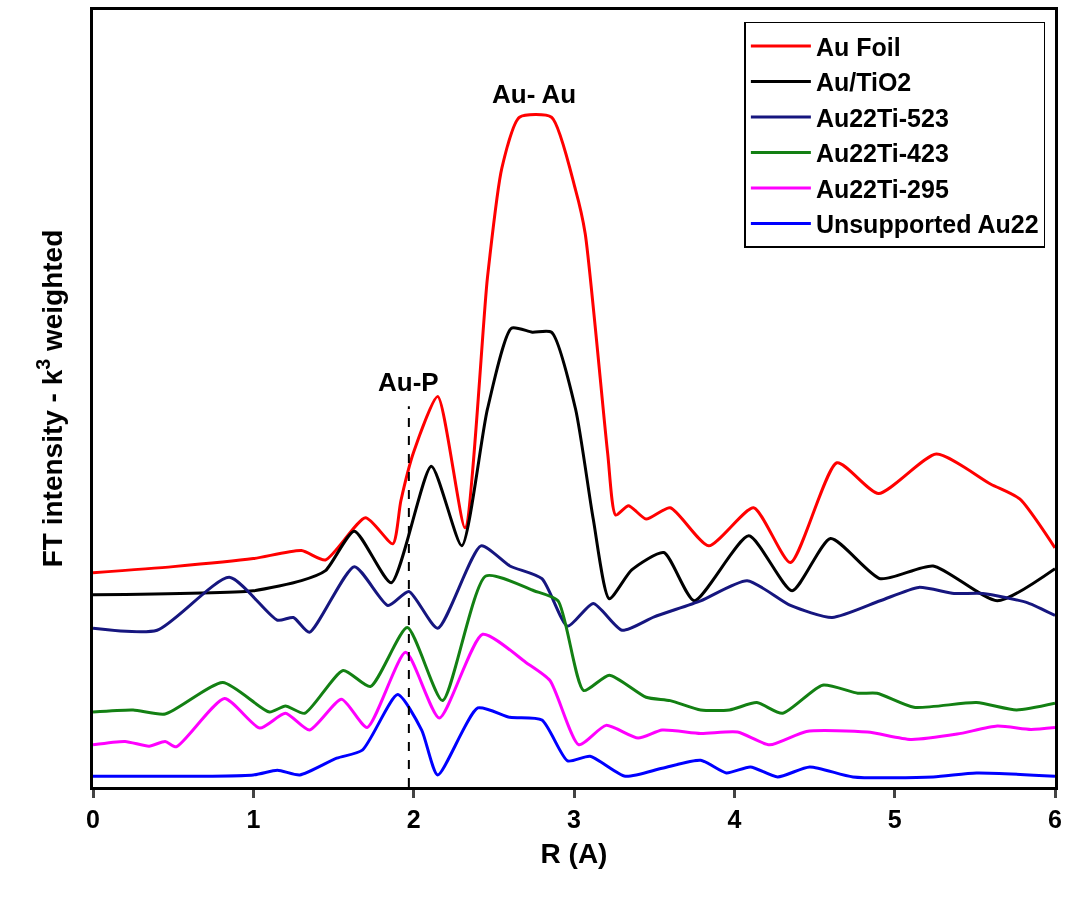 This screenshot has height=901, width=1068. I want to click on x-tick-label: 3, so click(574, 818).